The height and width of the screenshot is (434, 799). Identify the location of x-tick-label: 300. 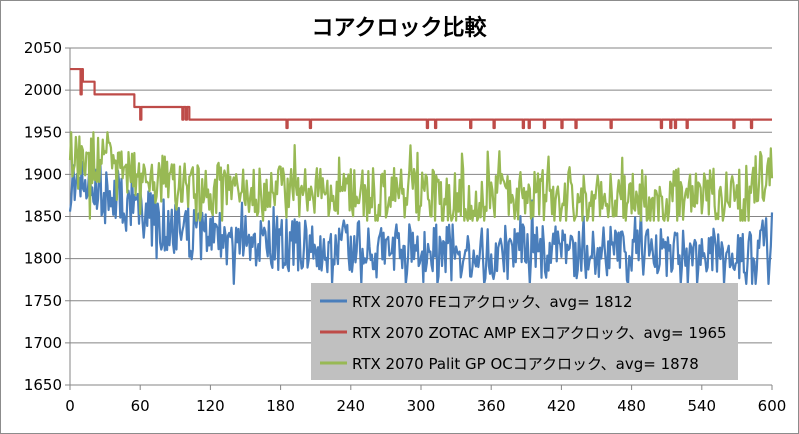
(421, 406).